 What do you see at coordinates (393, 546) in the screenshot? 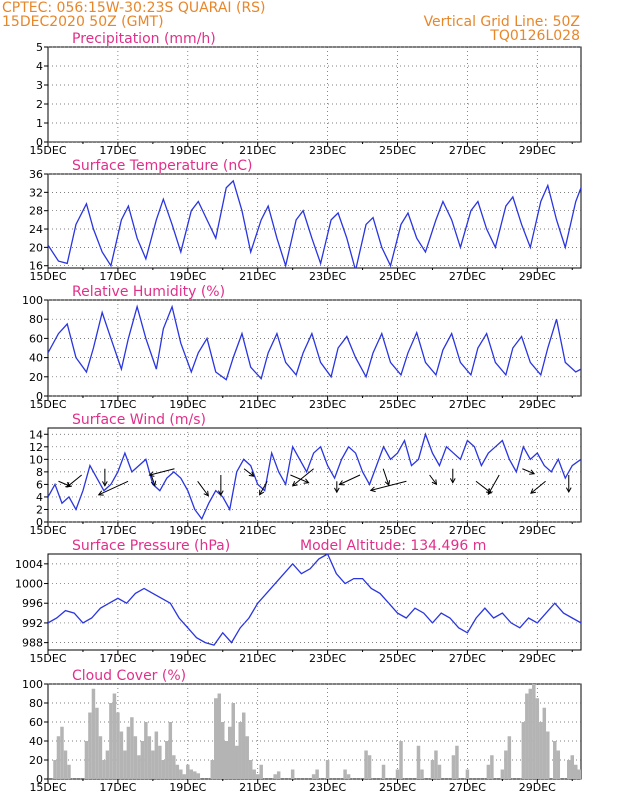
I see `pressure-annotation: Model Altitude: 134.496 m` at bounding box center [393, 546].